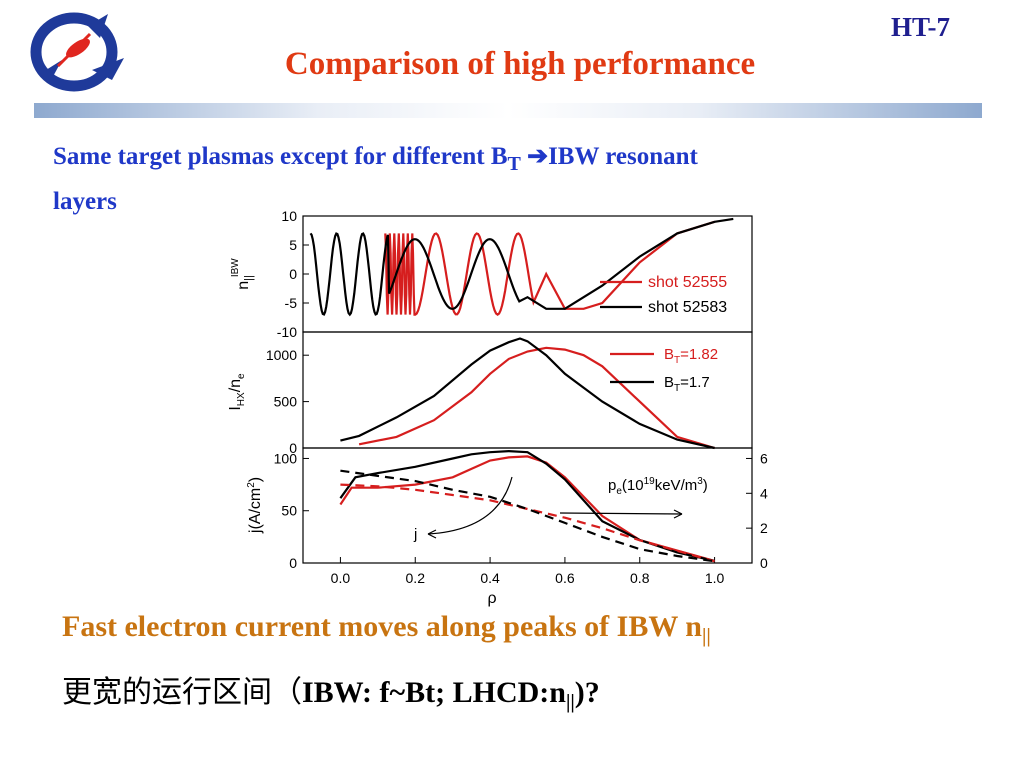 This screenshot has height=768, width=1024. I want to click on top-legend: shot 52555 shot 52583, so click(663, 295).